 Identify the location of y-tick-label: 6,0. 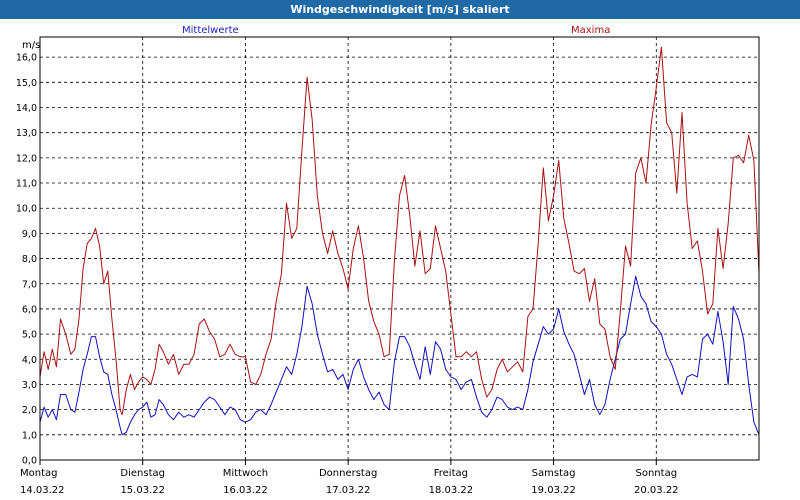
(29, 309).